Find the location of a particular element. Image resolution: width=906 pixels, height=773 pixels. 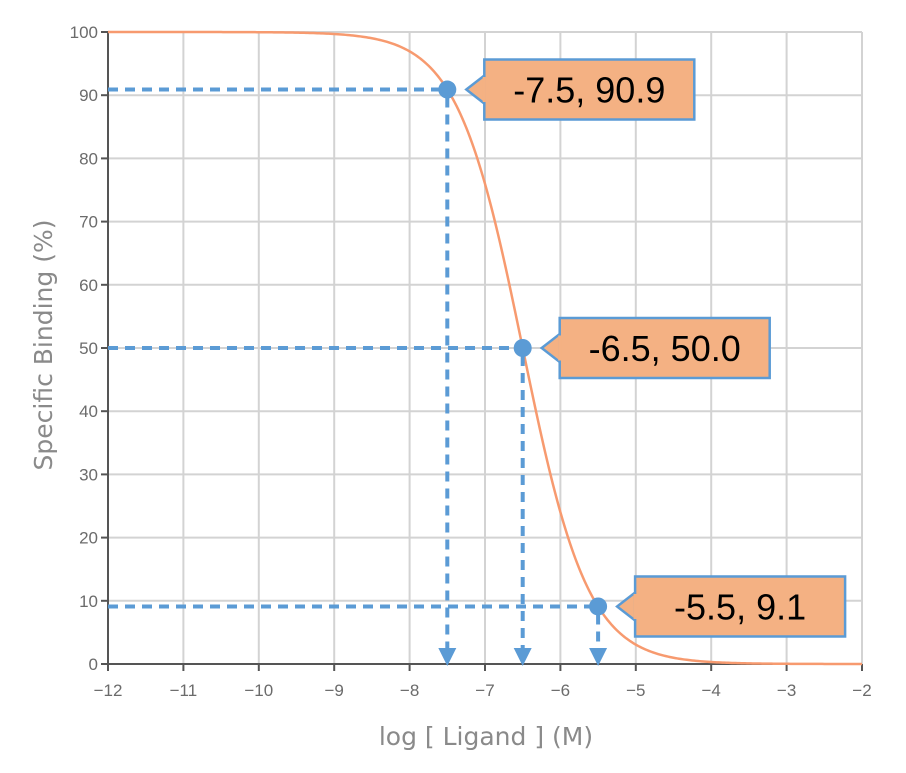

y-tick-label: 50 is located at coordinates (88, 348).